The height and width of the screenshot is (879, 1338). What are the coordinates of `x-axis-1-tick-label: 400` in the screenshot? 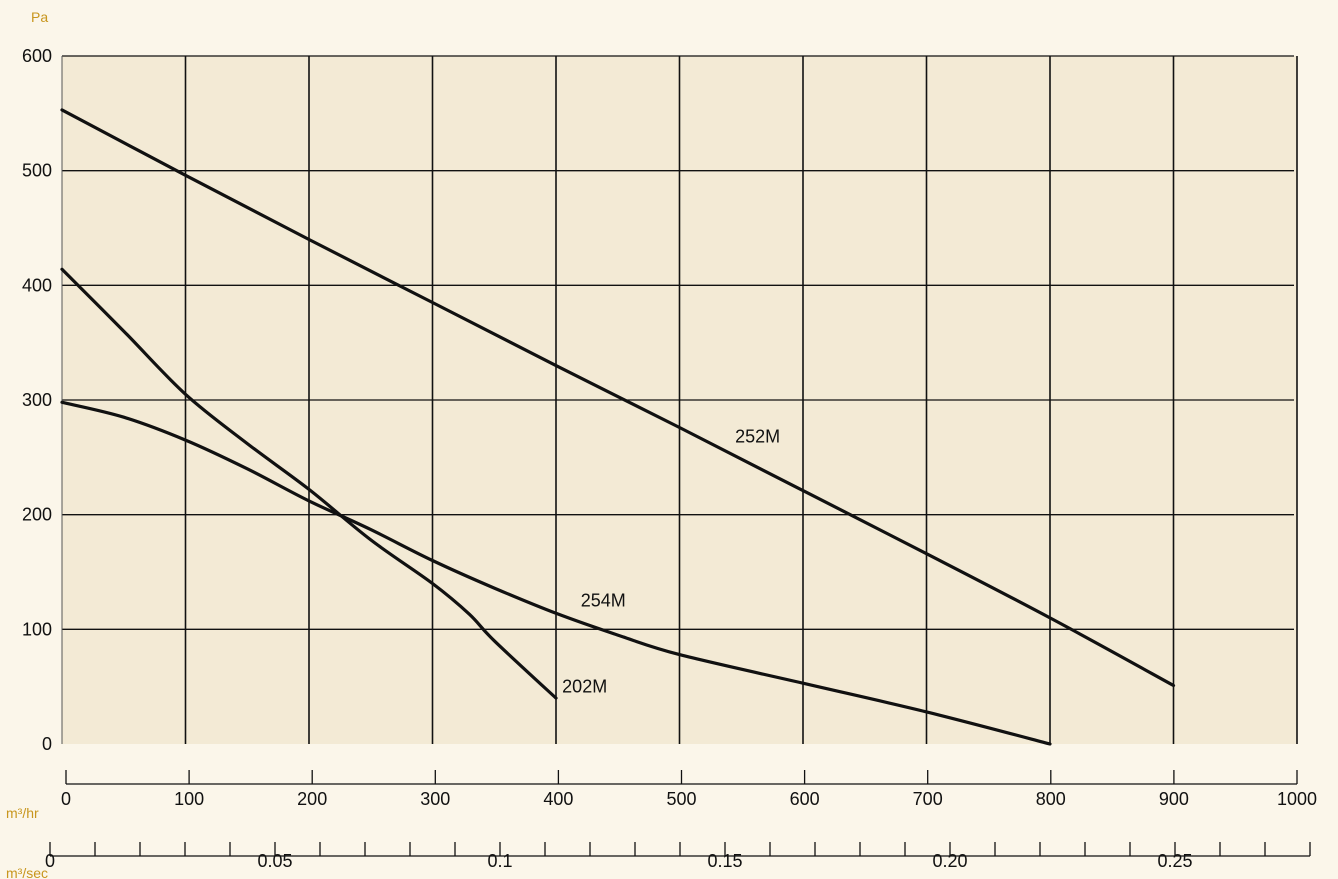 It's located at (558, 799).